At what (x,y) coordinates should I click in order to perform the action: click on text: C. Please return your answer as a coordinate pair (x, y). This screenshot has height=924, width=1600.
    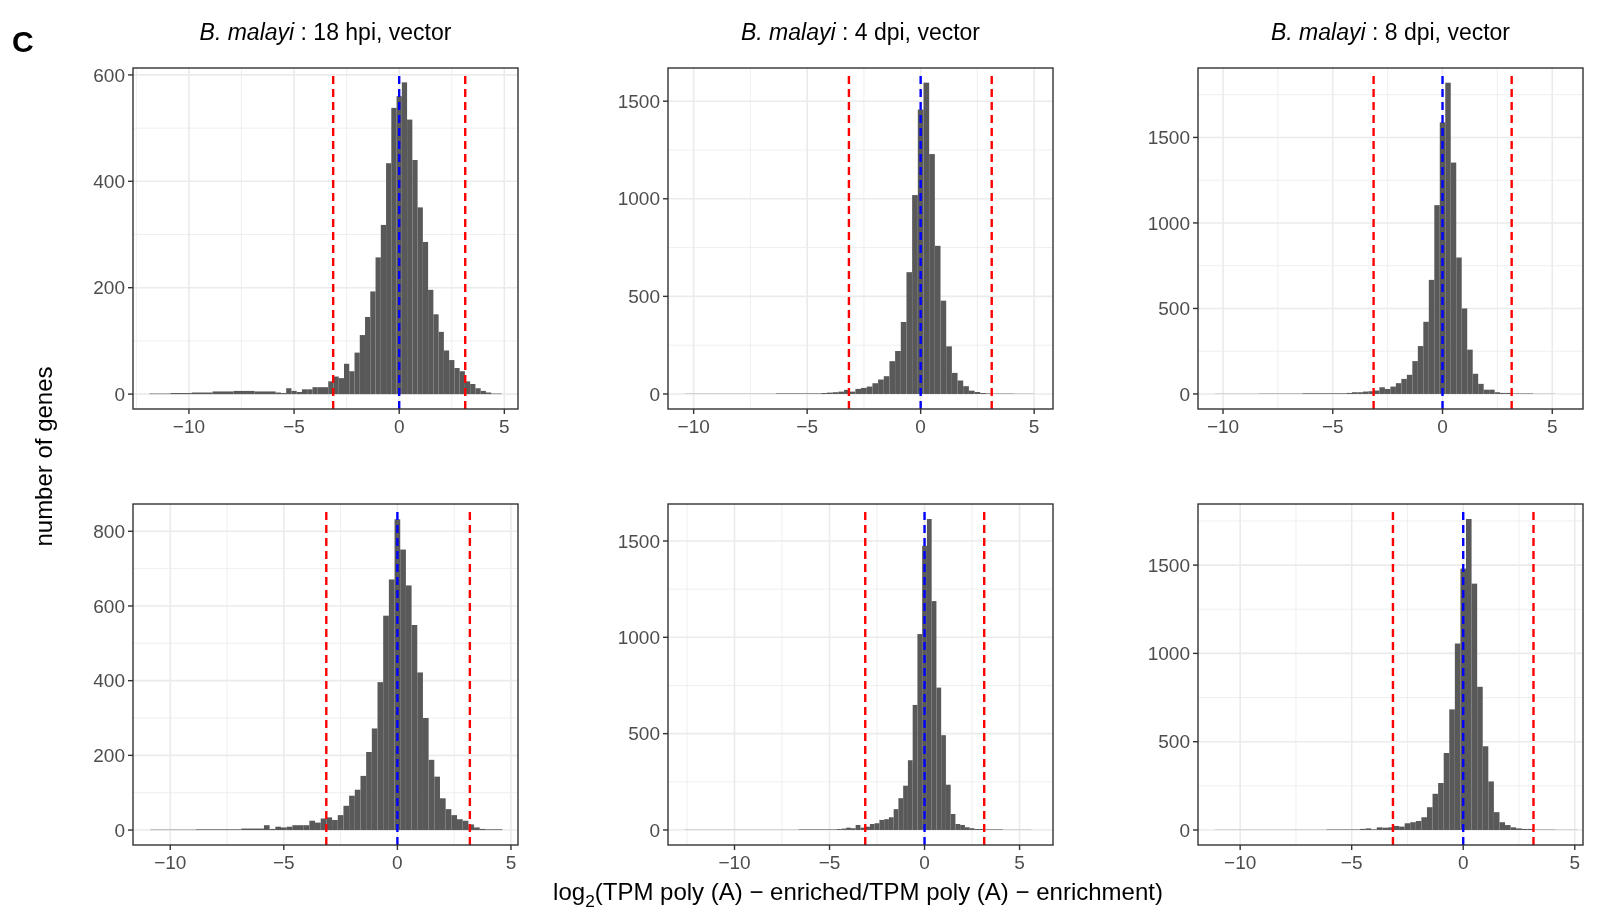
    Looking at the image, I should click on (23, 41).